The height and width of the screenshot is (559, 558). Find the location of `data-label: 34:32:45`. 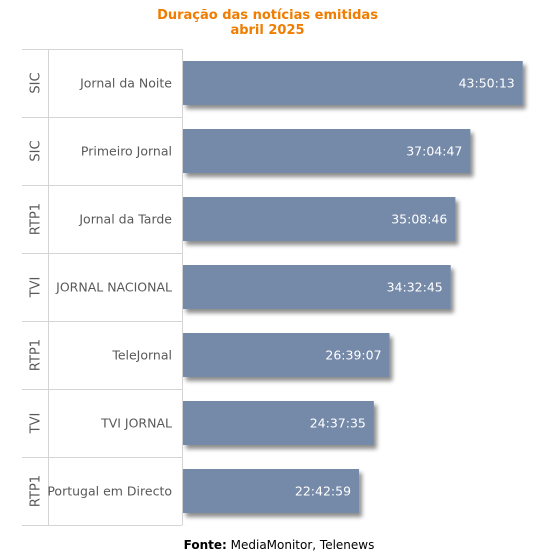

data-label: 34:32:45 is located at coordinates (415, 287).